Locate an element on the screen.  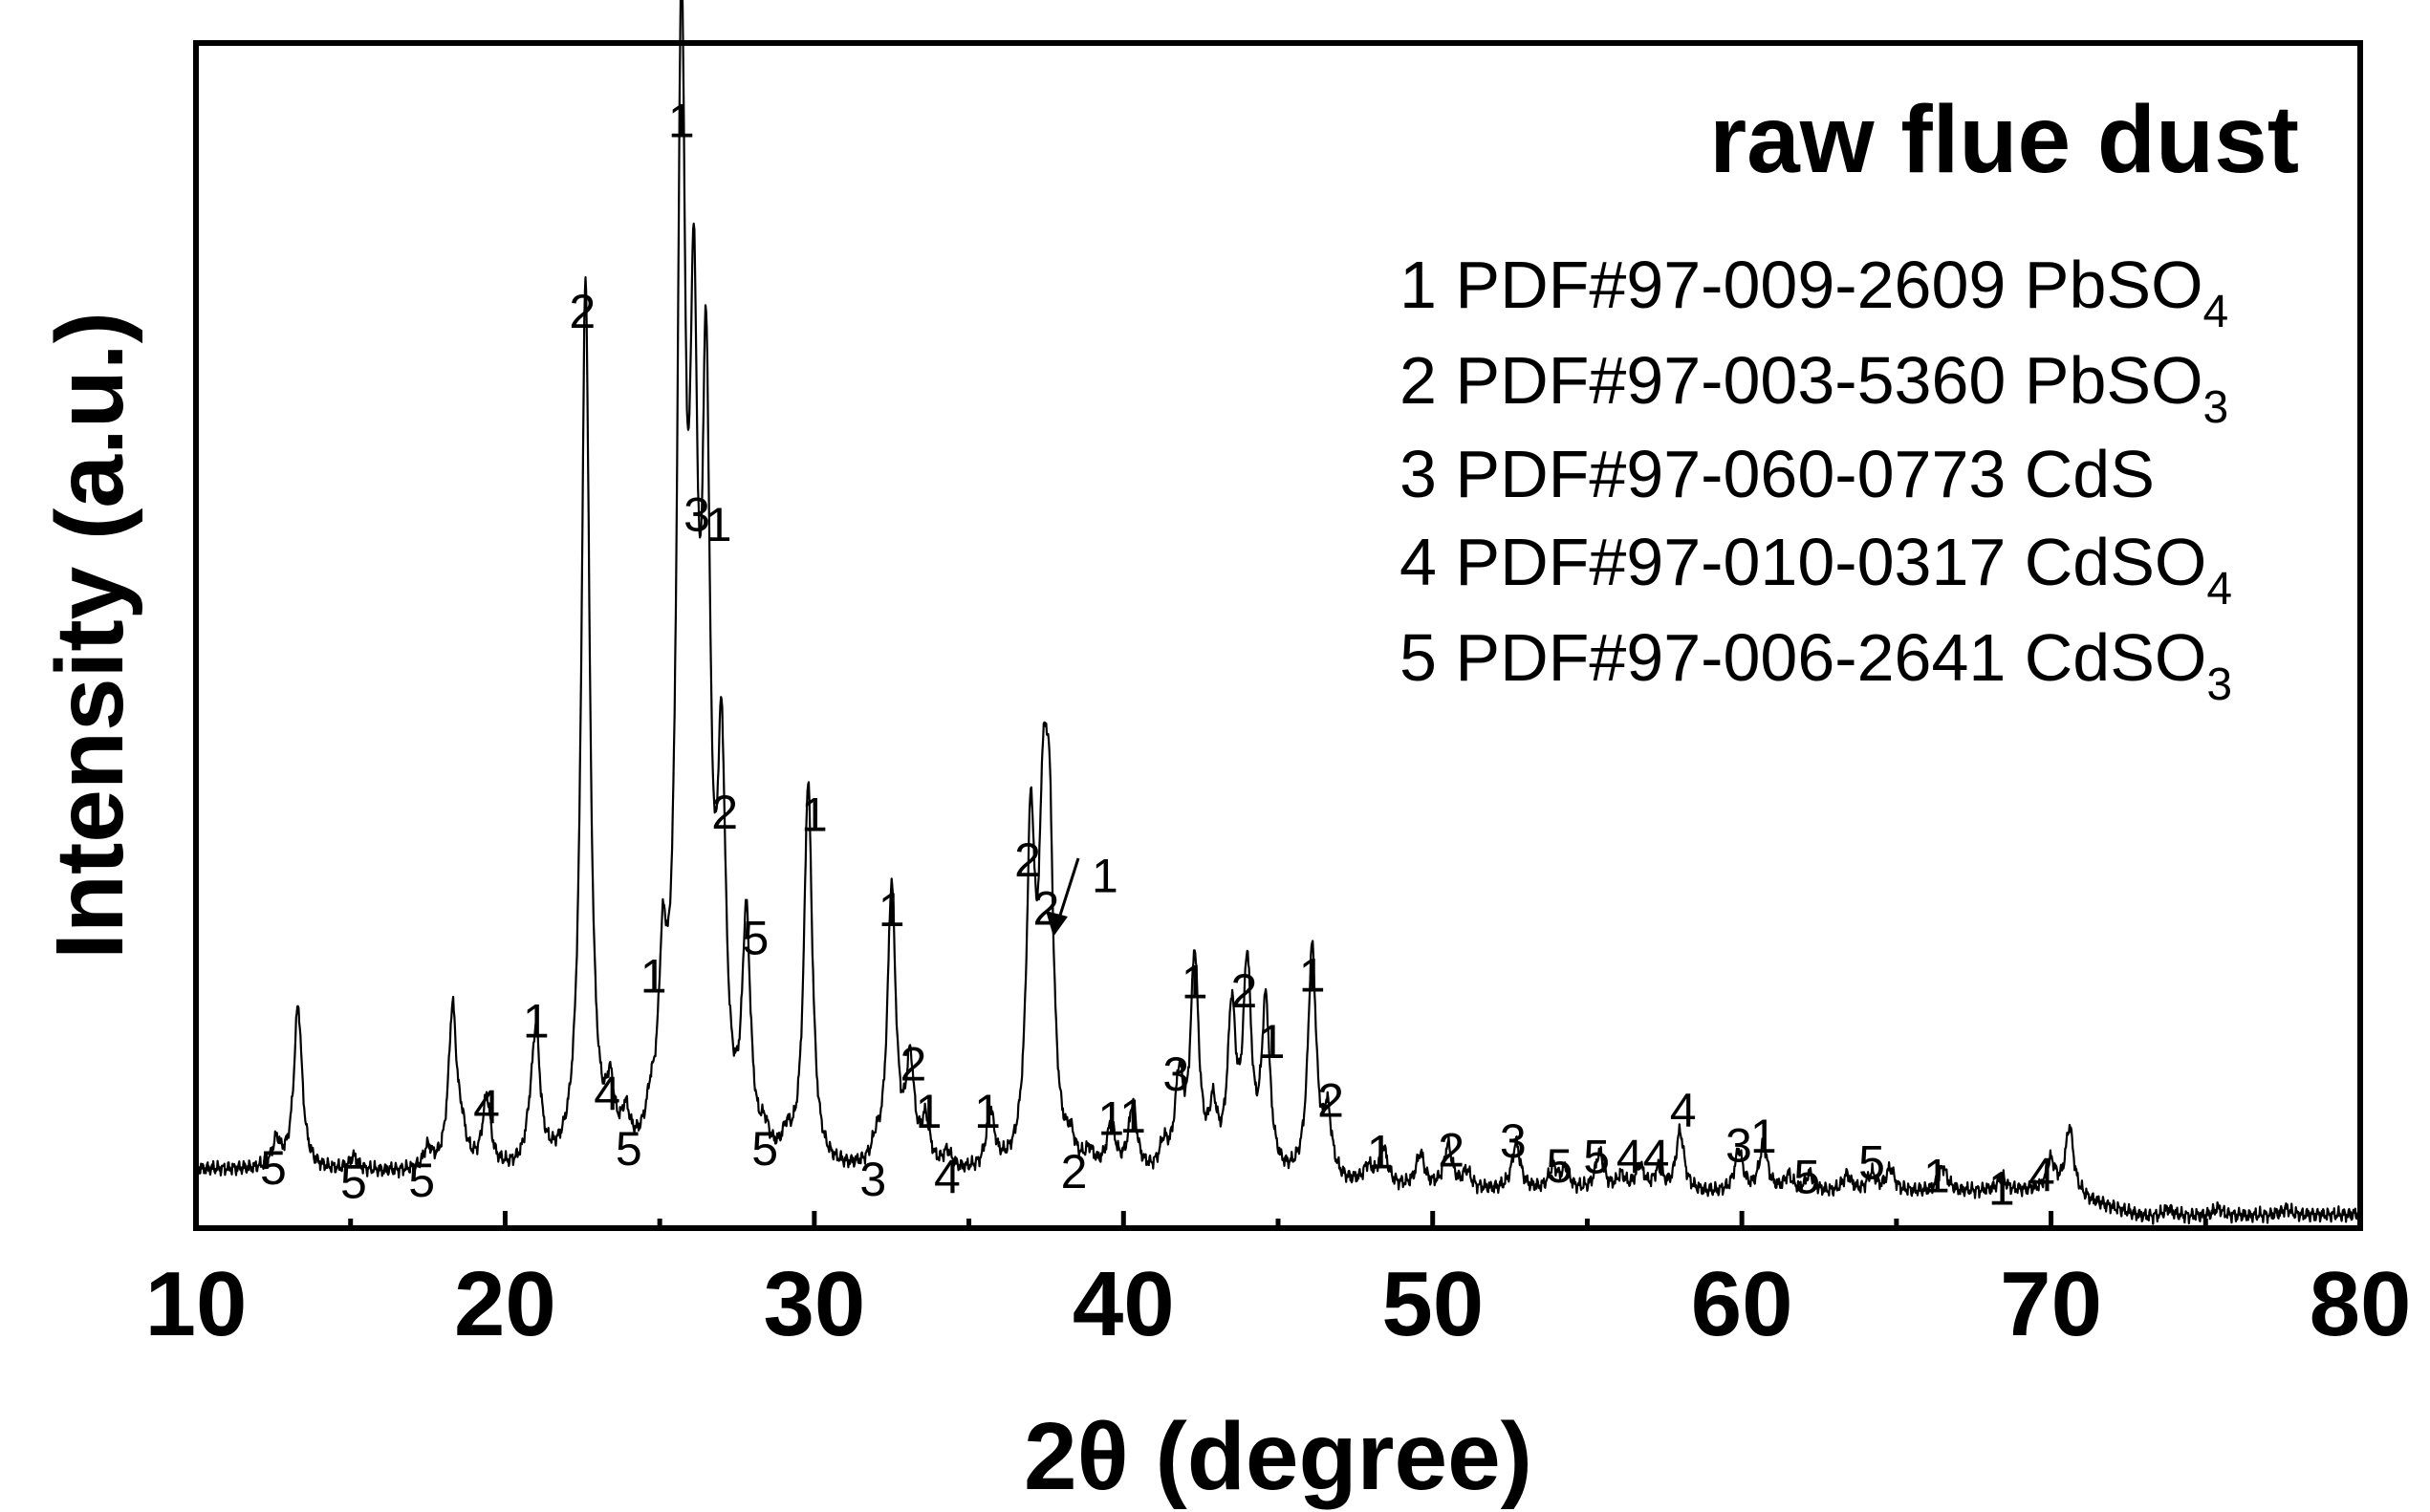
legend-entry: 1 PDF#97-009-2609 PbSO4 is located at coordinates (1813, 293).